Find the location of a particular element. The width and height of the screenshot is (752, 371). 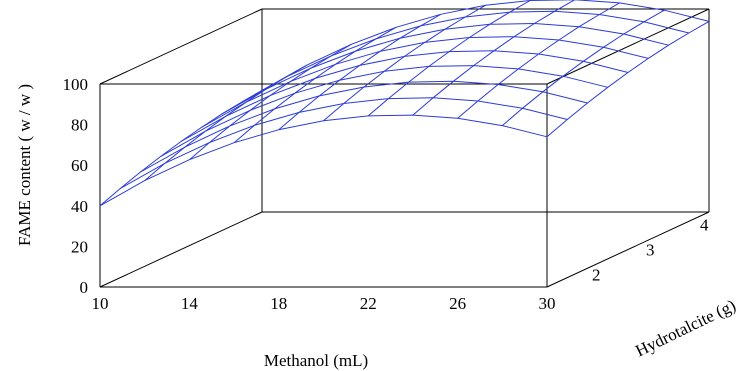

x-tick-label: 10 is located at coordinates (100, 303).